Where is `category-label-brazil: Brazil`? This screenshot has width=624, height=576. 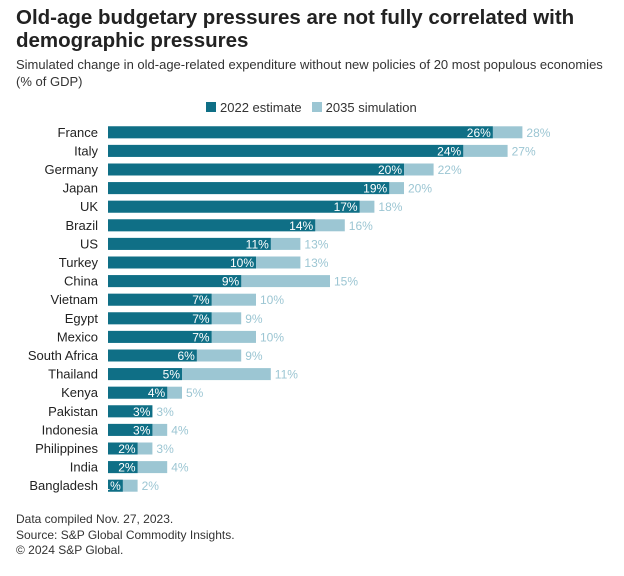
category-label-brazil: Brazil is located at coordinates (81, 225).